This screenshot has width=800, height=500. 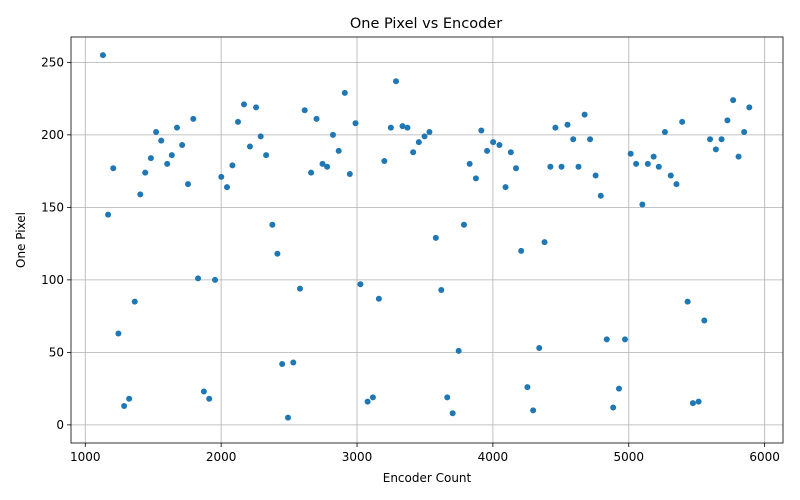 I want to click on y-tick-label: 200, so click(x=52, y=135).